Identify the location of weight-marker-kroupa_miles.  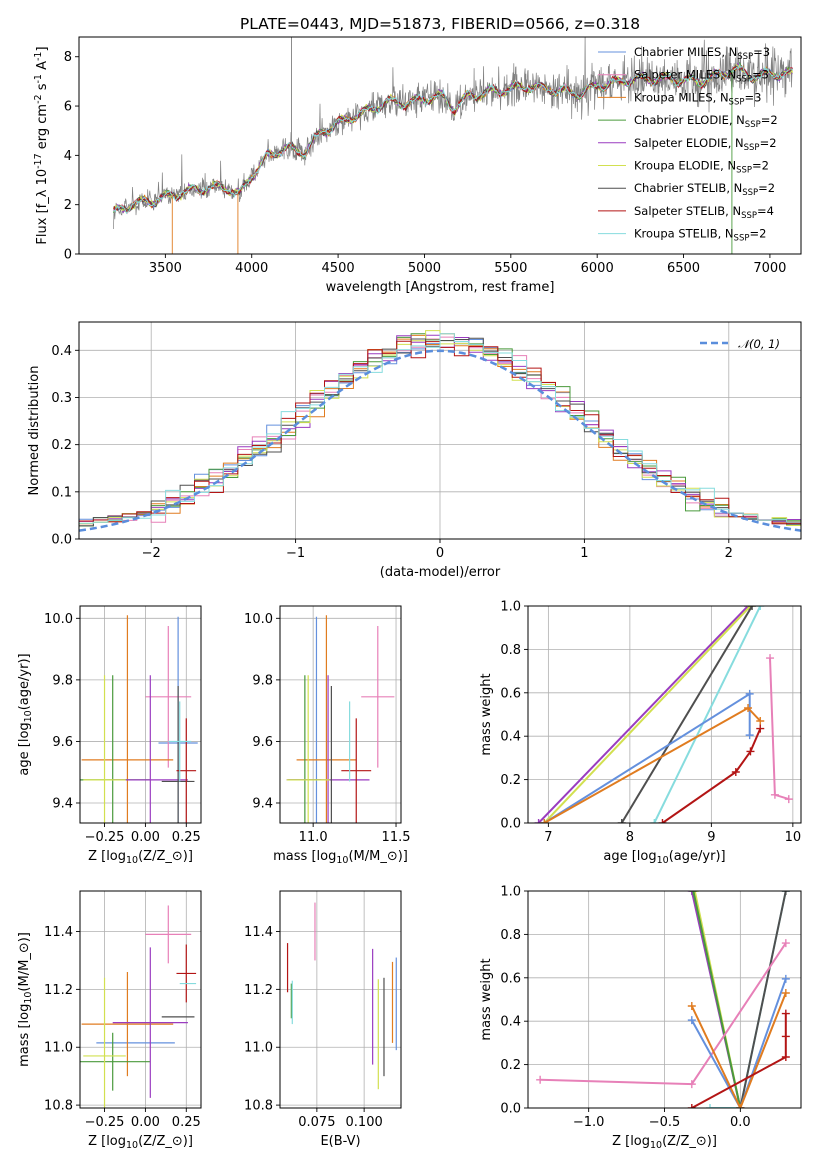
(785, 992).